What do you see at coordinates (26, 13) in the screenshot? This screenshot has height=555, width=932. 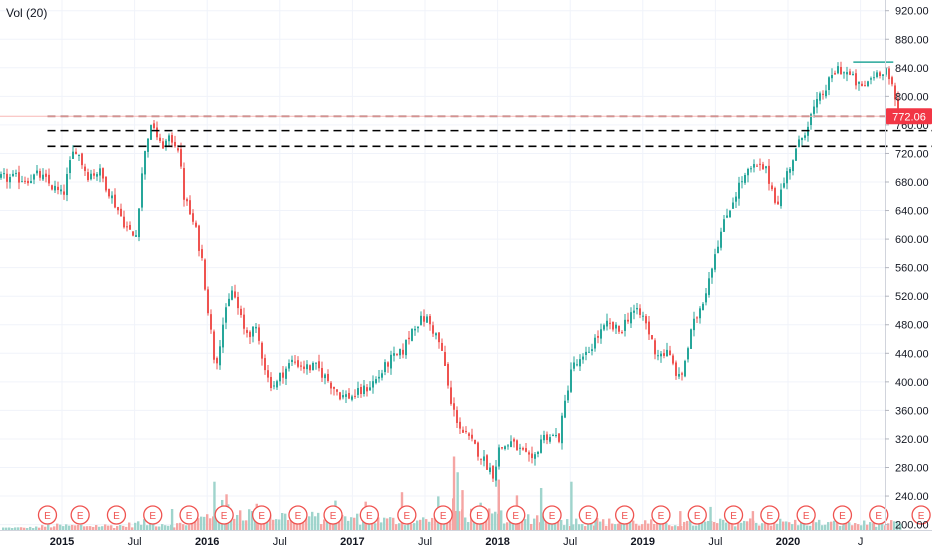 I see `volume-indicator-label: Vol (20)` at bounding box center [26, 13].